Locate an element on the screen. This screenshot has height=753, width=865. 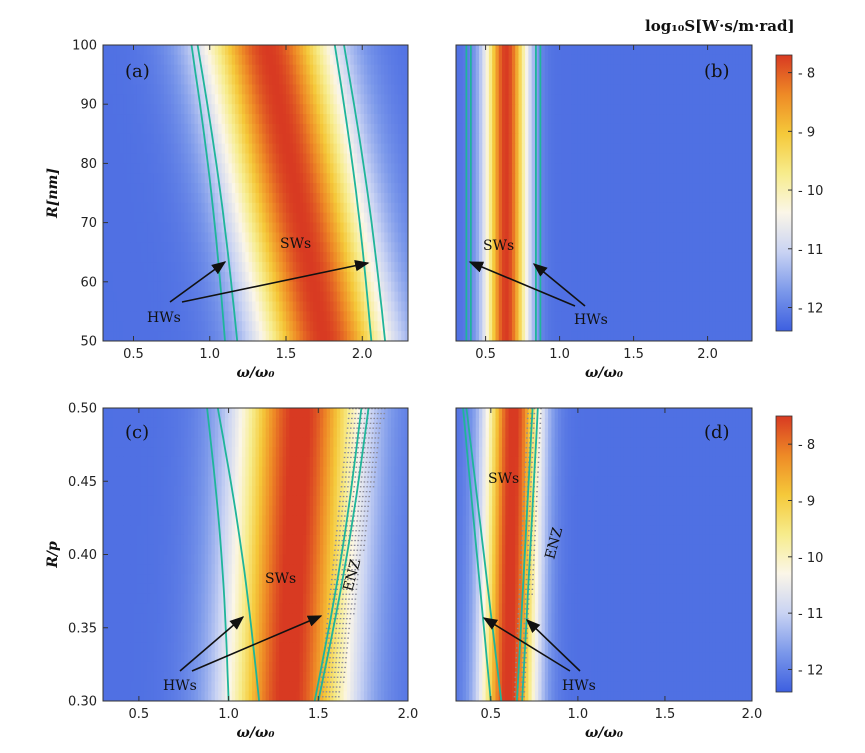
y-tick-label: 80 is located at coordinates (88, 164).